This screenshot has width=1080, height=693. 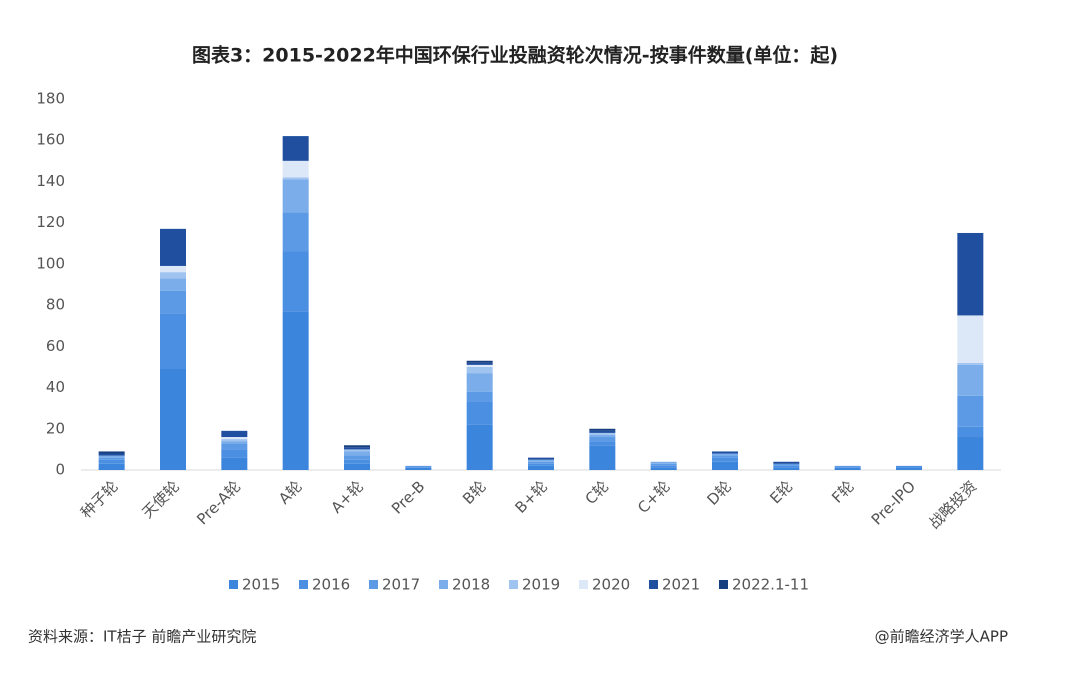 I want to click on y-tick-label: 160, so click(x=50, y=140).